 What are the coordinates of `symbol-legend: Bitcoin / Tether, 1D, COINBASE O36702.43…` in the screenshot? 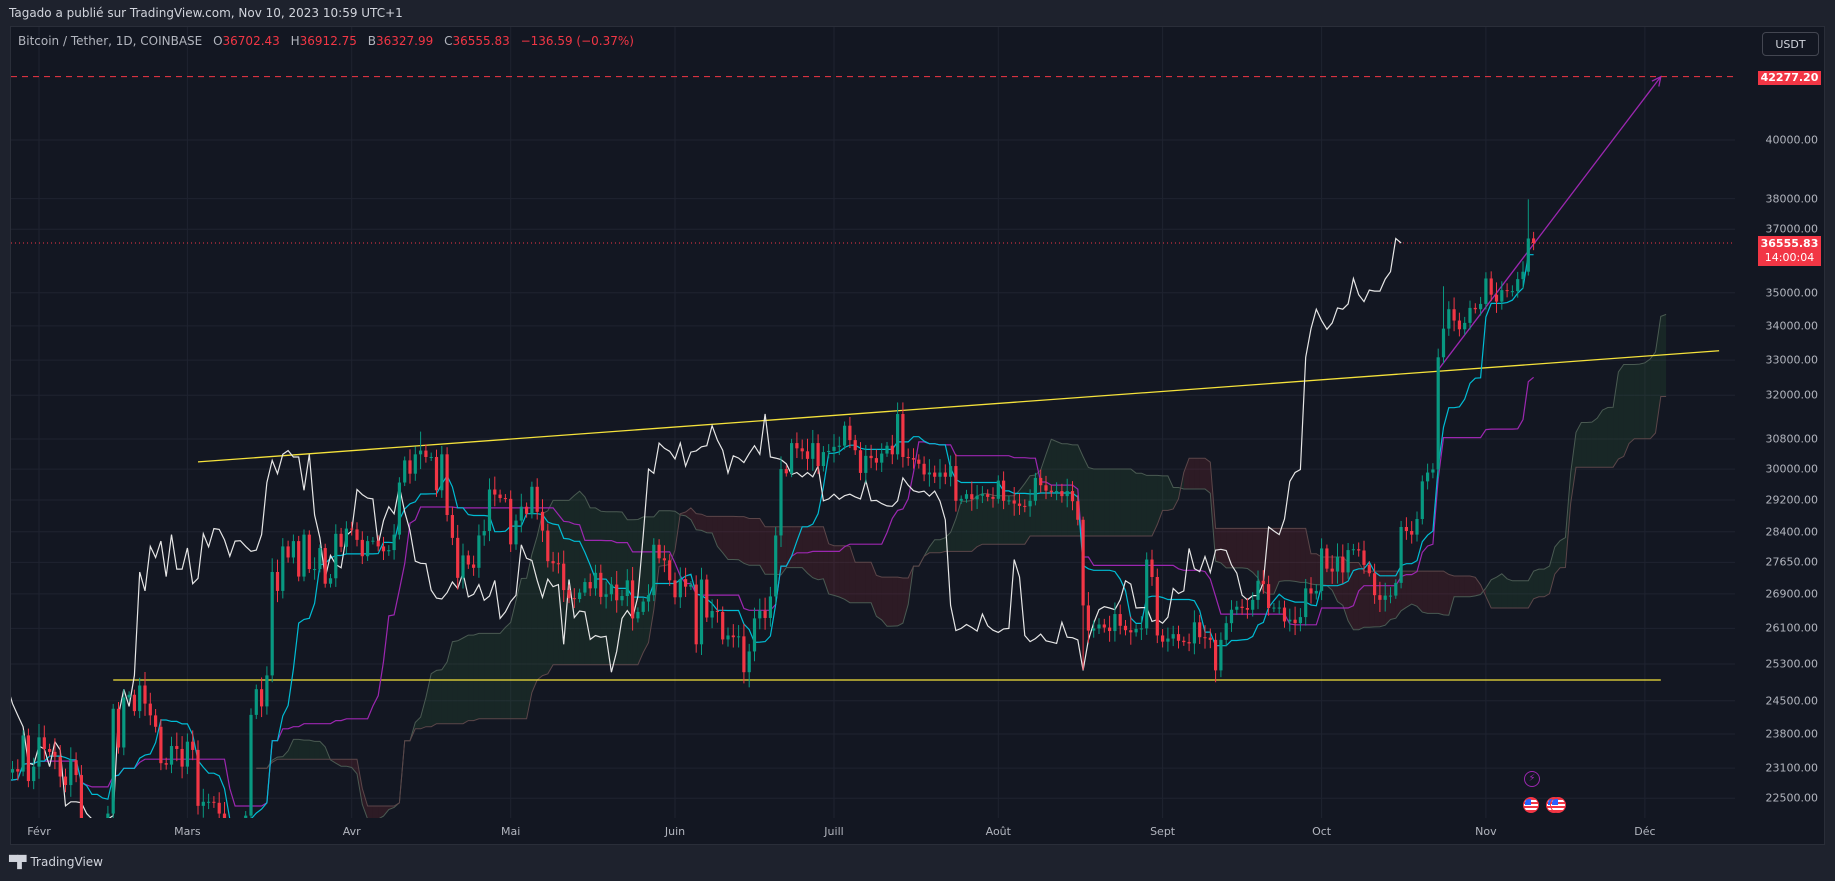 It's located at (326, 41).